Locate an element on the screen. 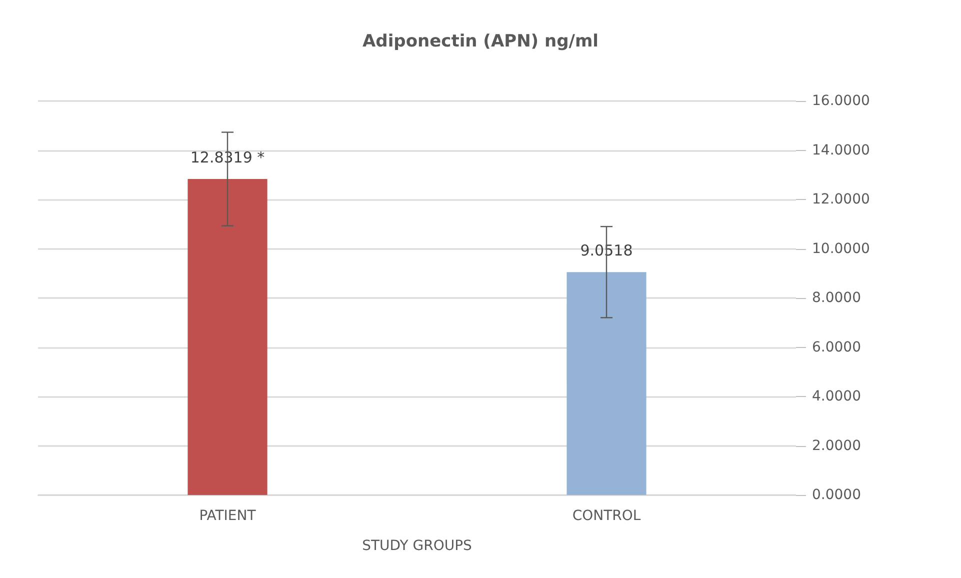 Image resolution: width=961 pixels, height=578 pixels. x-axis-title: STUDY GROUPS is located at coordinates (417, 546).